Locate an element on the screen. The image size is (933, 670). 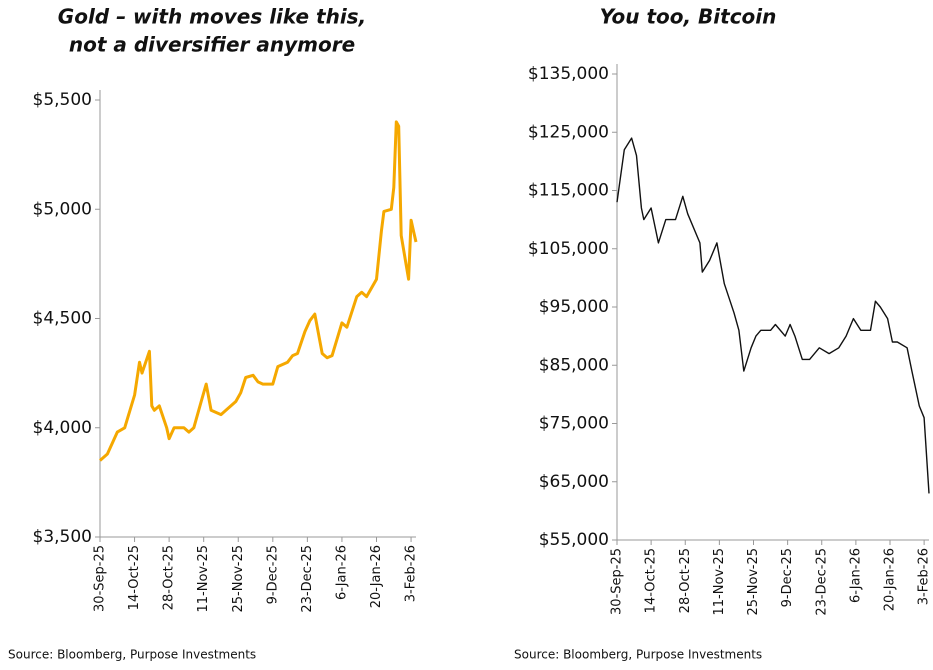
y-tick-label: $4,500 is located at coordinates (62, 319).